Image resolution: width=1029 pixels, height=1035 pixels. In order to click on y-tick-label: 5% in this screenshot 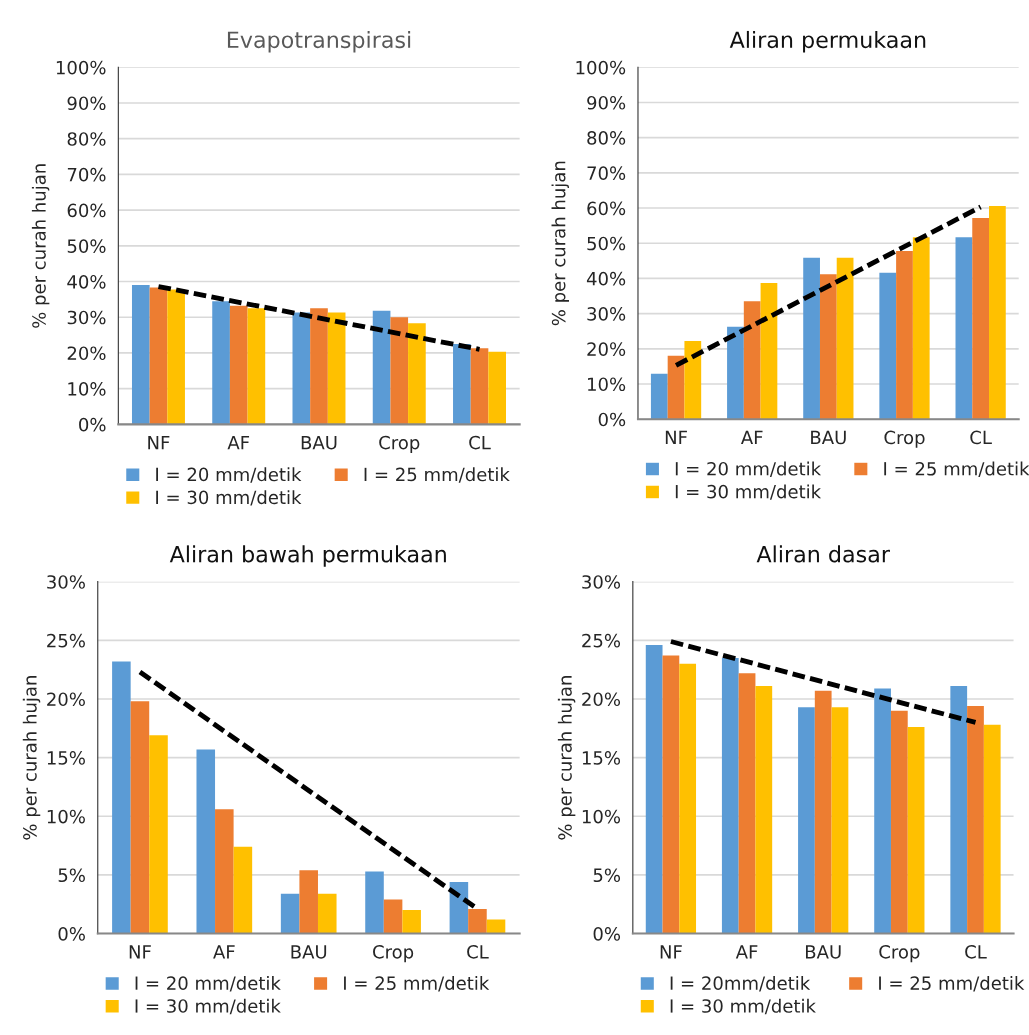, I will do `click(607, 875)`.